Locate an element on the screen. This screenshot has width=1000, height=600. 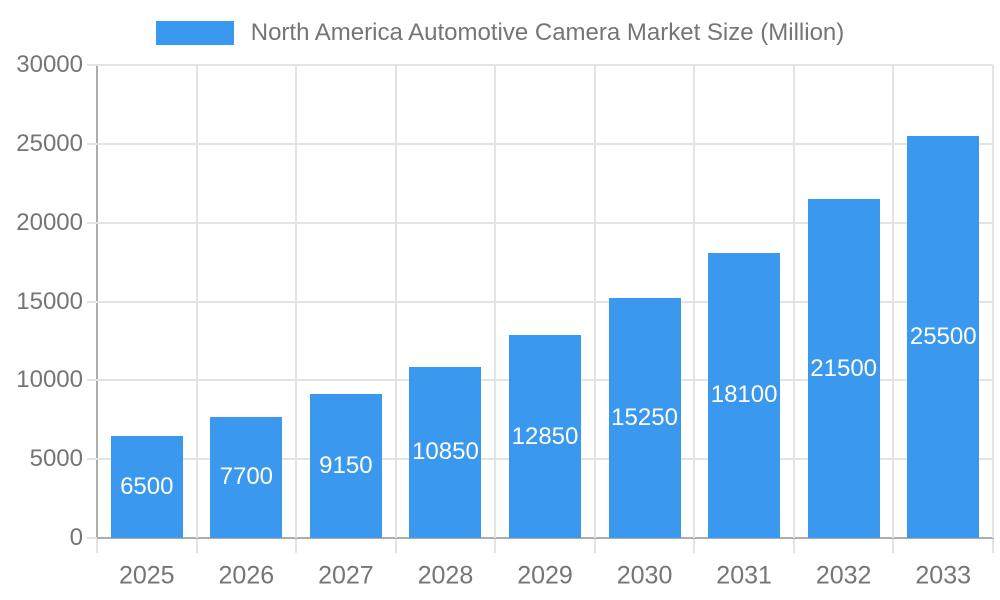
bar-value-label: 9150 is located at coordinates (346, 465).